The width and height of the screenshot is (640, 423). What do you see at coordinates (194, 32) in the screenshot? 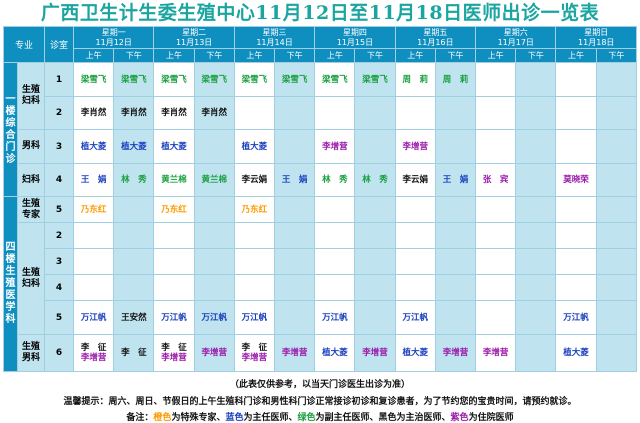
I see `header-weekday: 星期二` at bounding box center [194, 32].